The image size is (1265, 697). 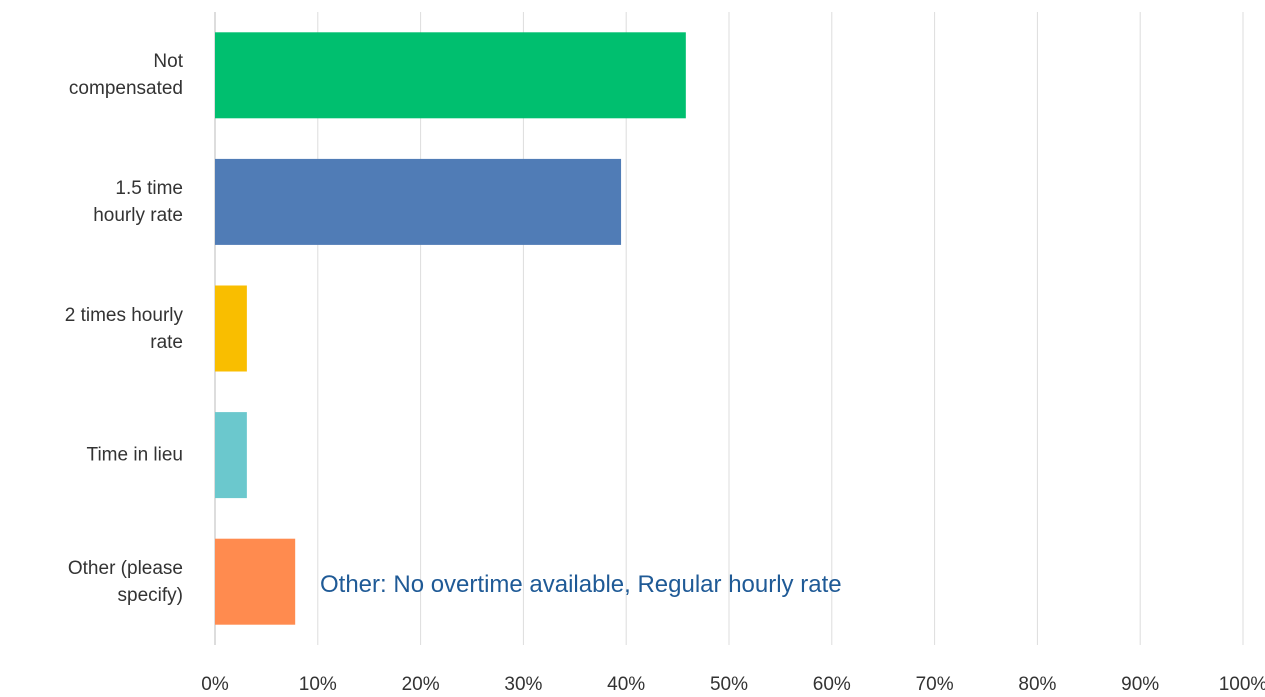 What do you see at coordinates (123, 328) in the screenshot?
I see `y-tick-label: 2 times hourly rate` at bounding box center [123, 328].